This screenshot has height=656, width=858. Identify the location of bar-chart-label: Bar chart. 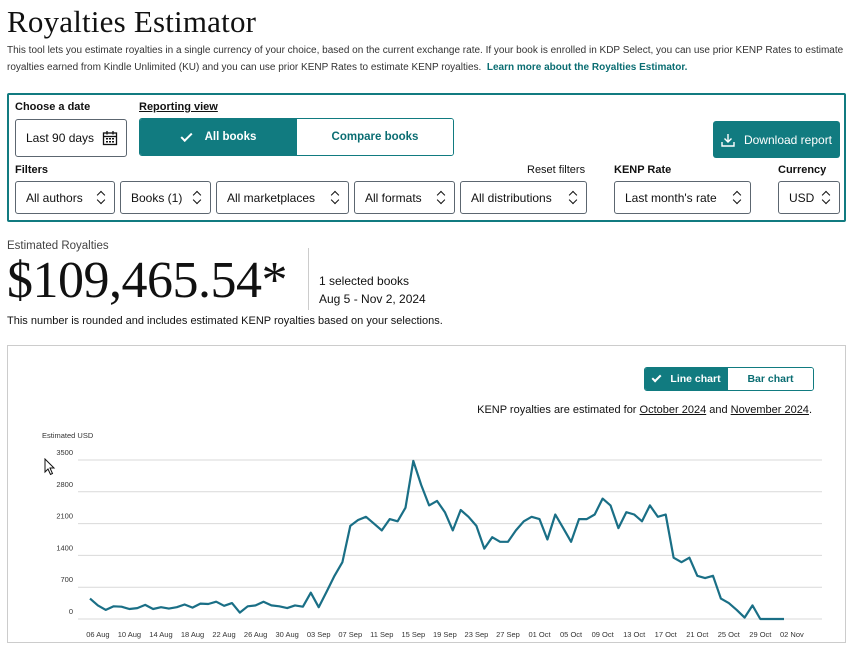
(770, 379).